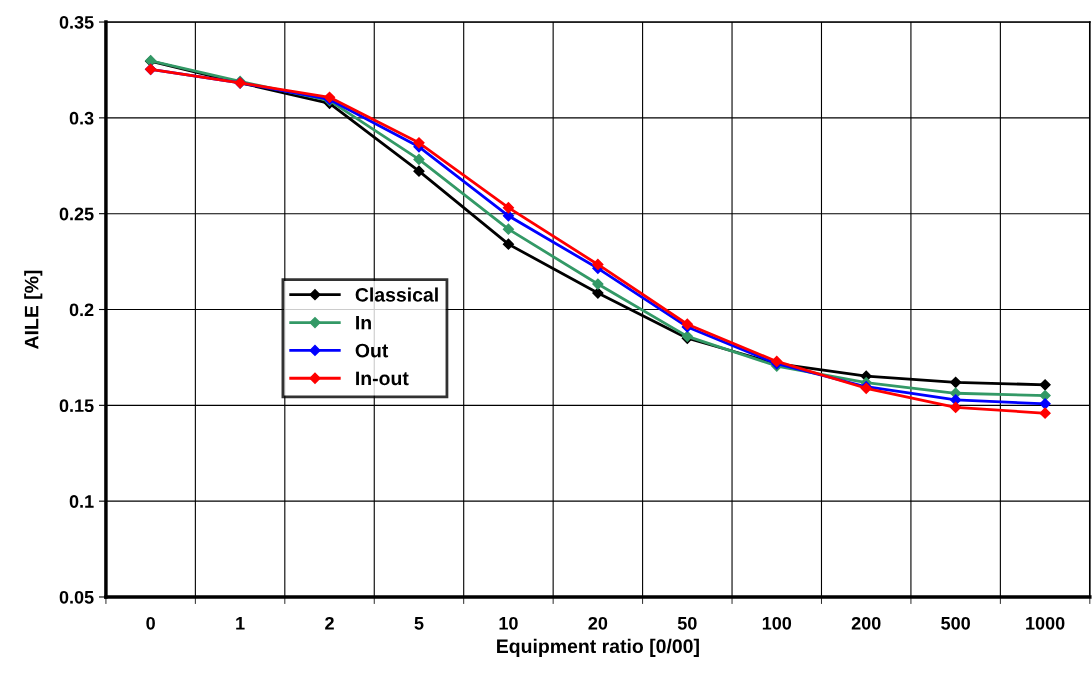 The image size is (1092, 678). What do you see at coordinates (76, 214) in the screenshot?
I see `y-tick-label: 0.25` at bounding box center [76, 214].